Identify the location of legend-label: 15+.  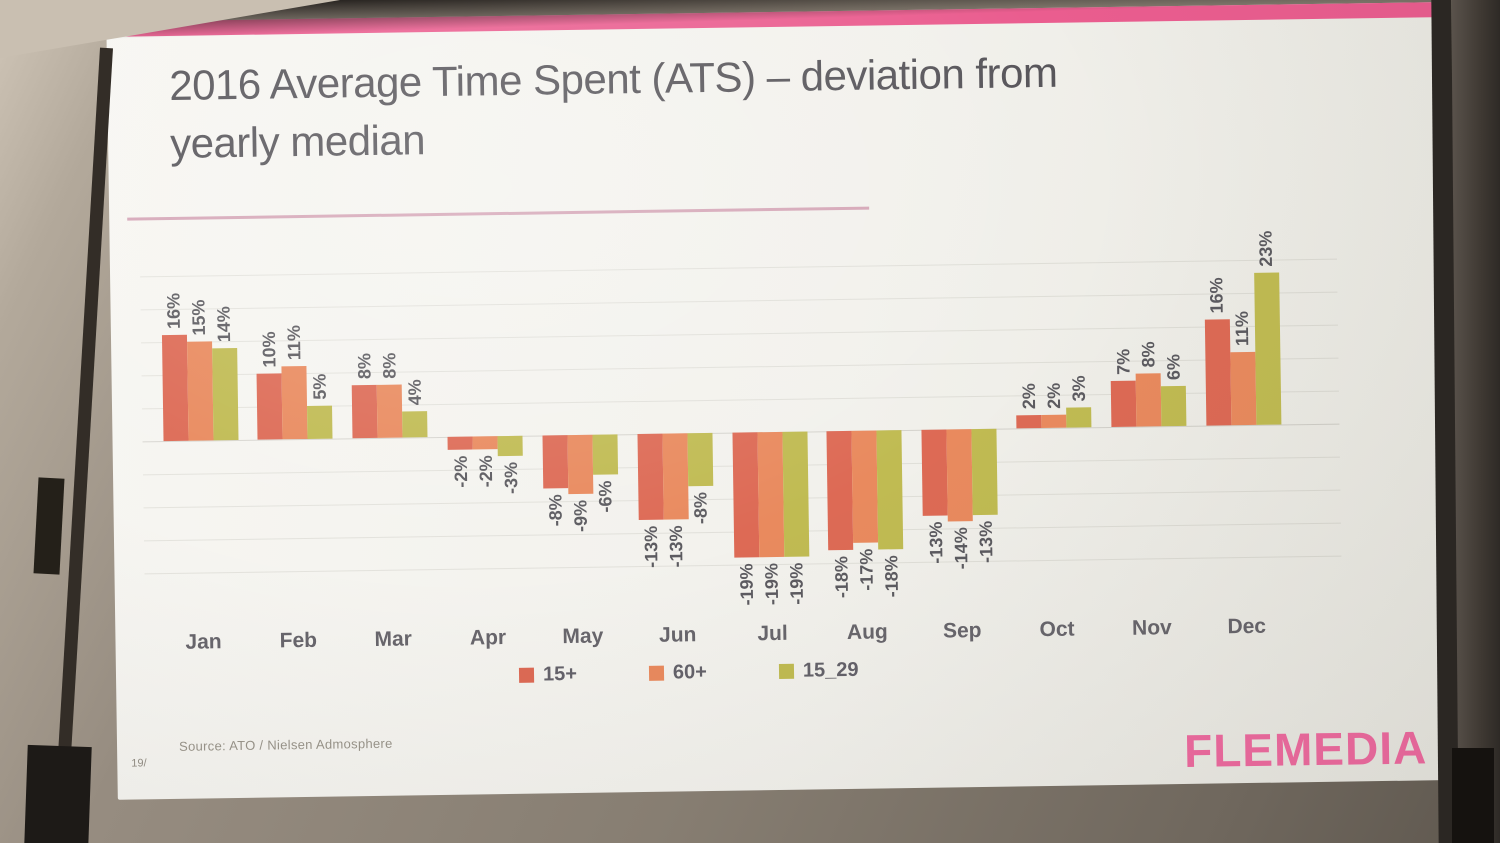
(560, 674).